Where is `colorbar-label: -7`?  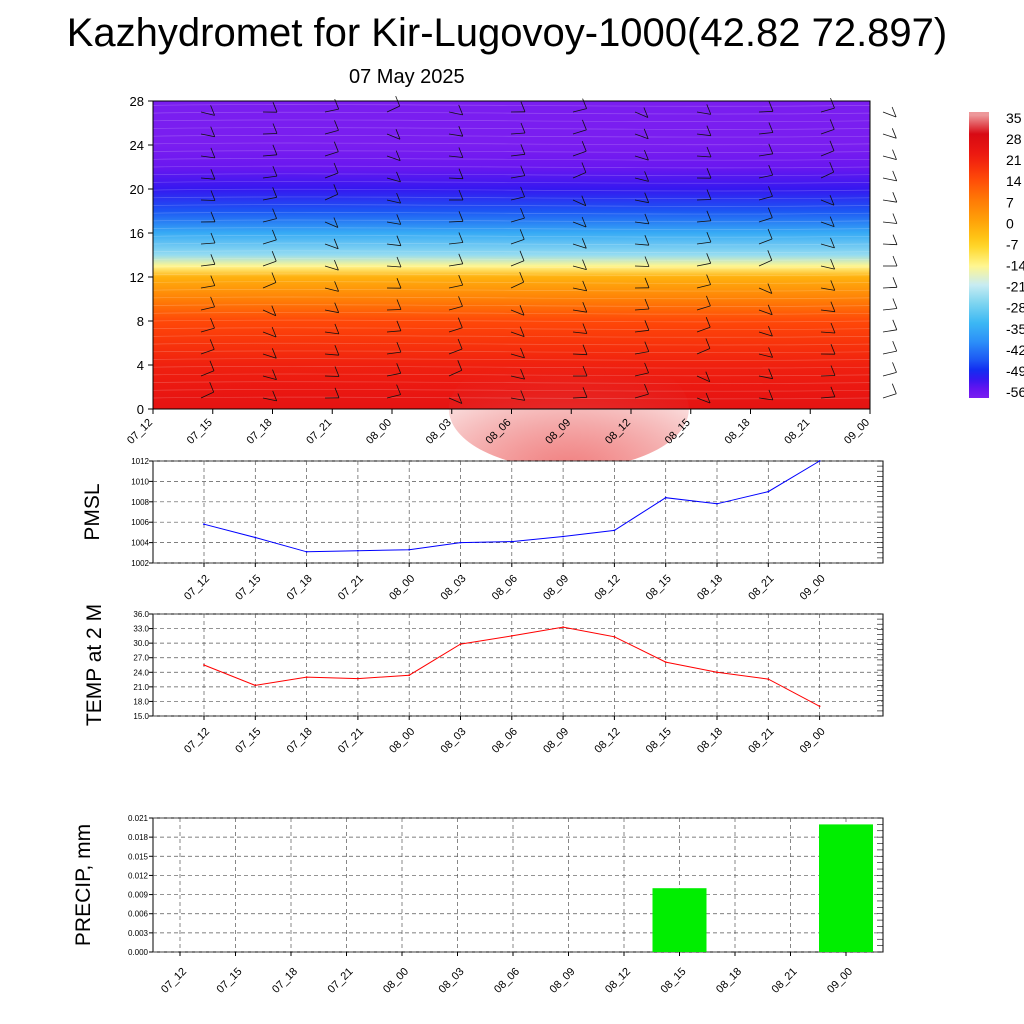 colorbar-label: -7 is located at coordinates (1012, 244).